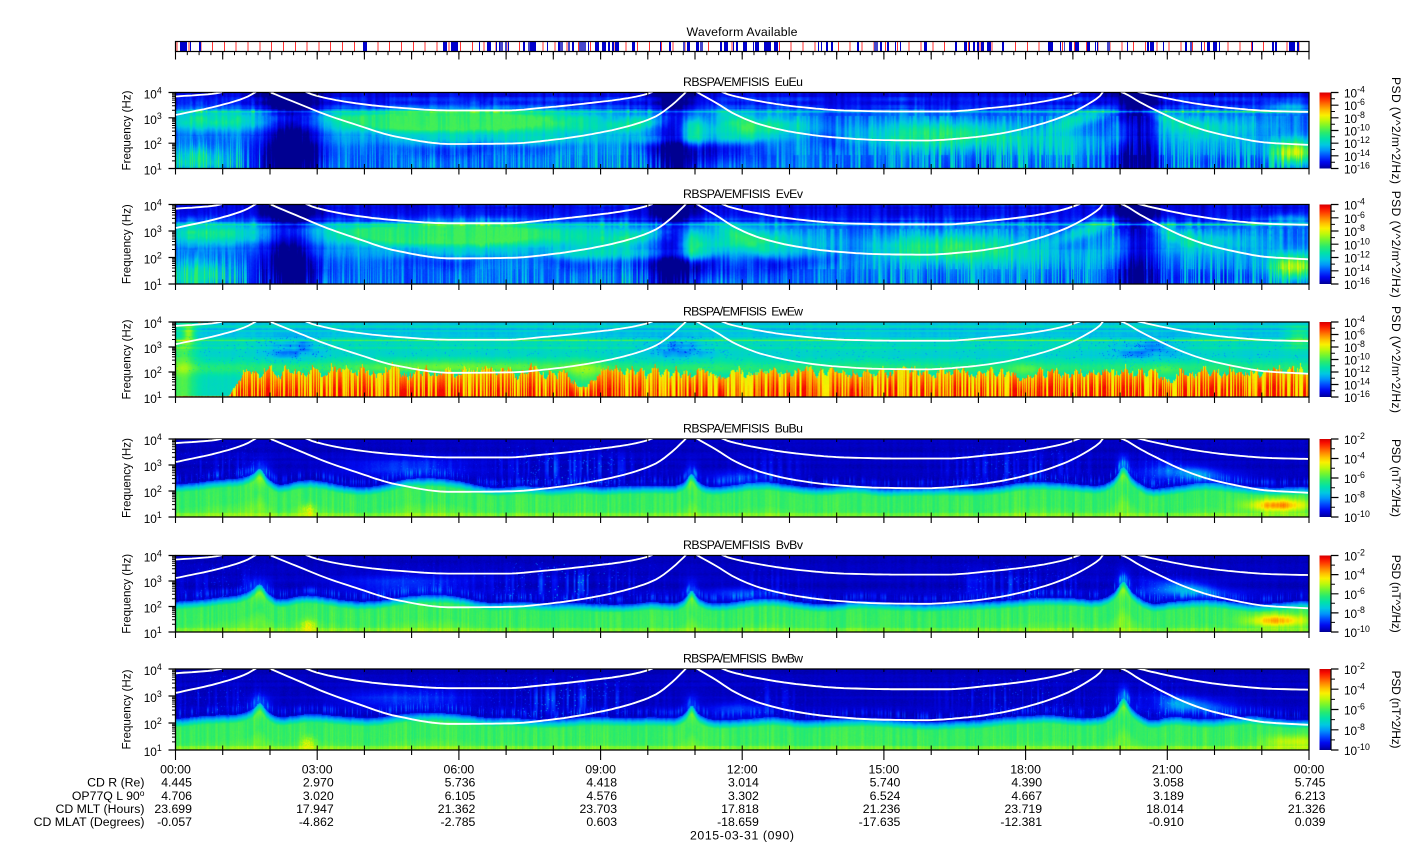 This screenshot has height=859, width=1408. I want to click on svg-text: 03:00, so click(317, 770).